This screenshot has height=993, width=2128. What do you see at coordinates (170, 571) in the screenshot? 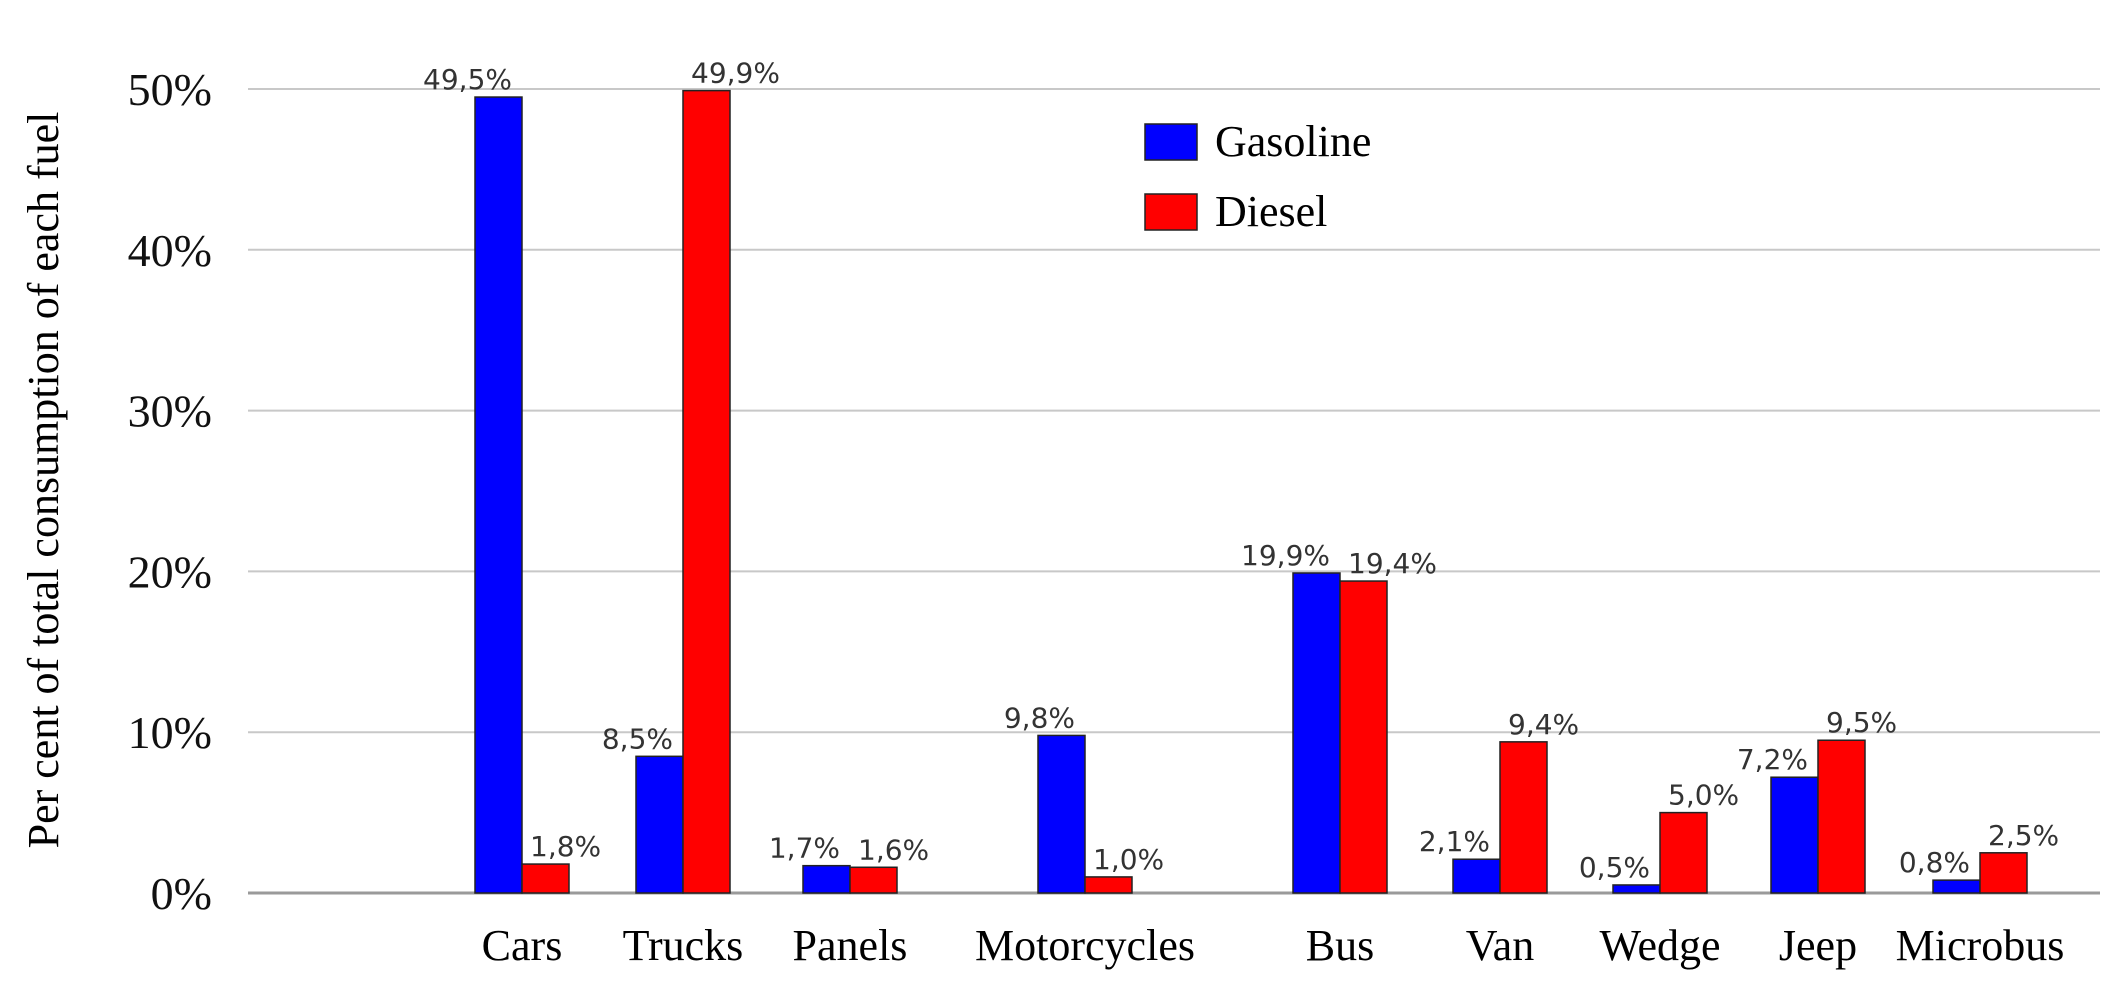
I see `y-tick-label: 20%` at bounding box center [170, 571].